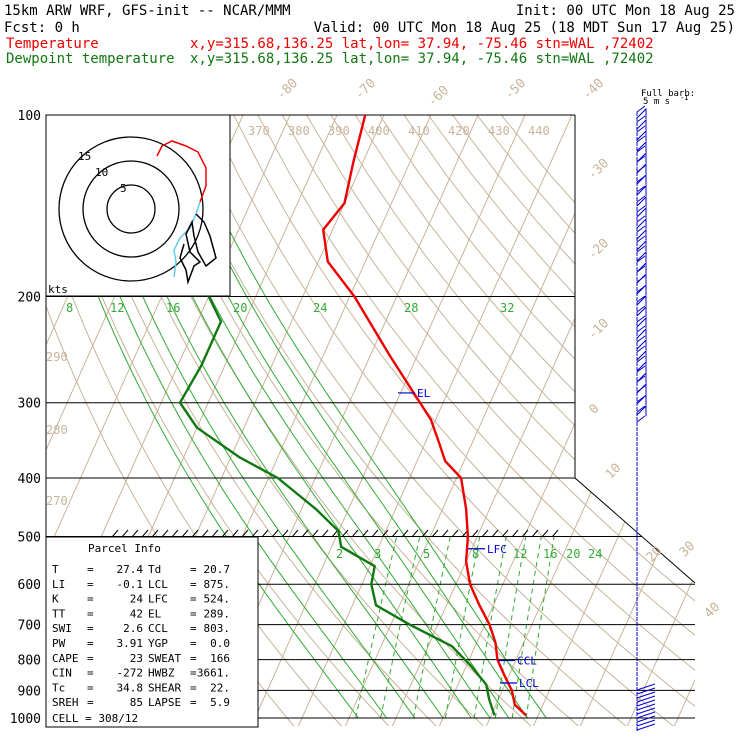  I want to click on hodo-ring-10-label: 10, so click(101, 172).